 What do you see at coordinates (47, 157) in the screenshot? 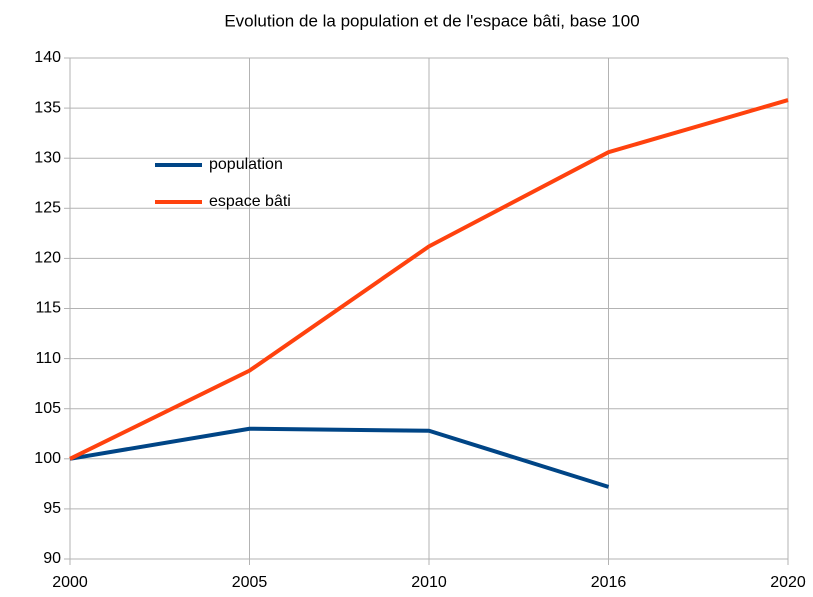
I see `y-tick-label: 130` at bounding box center [47, 157].